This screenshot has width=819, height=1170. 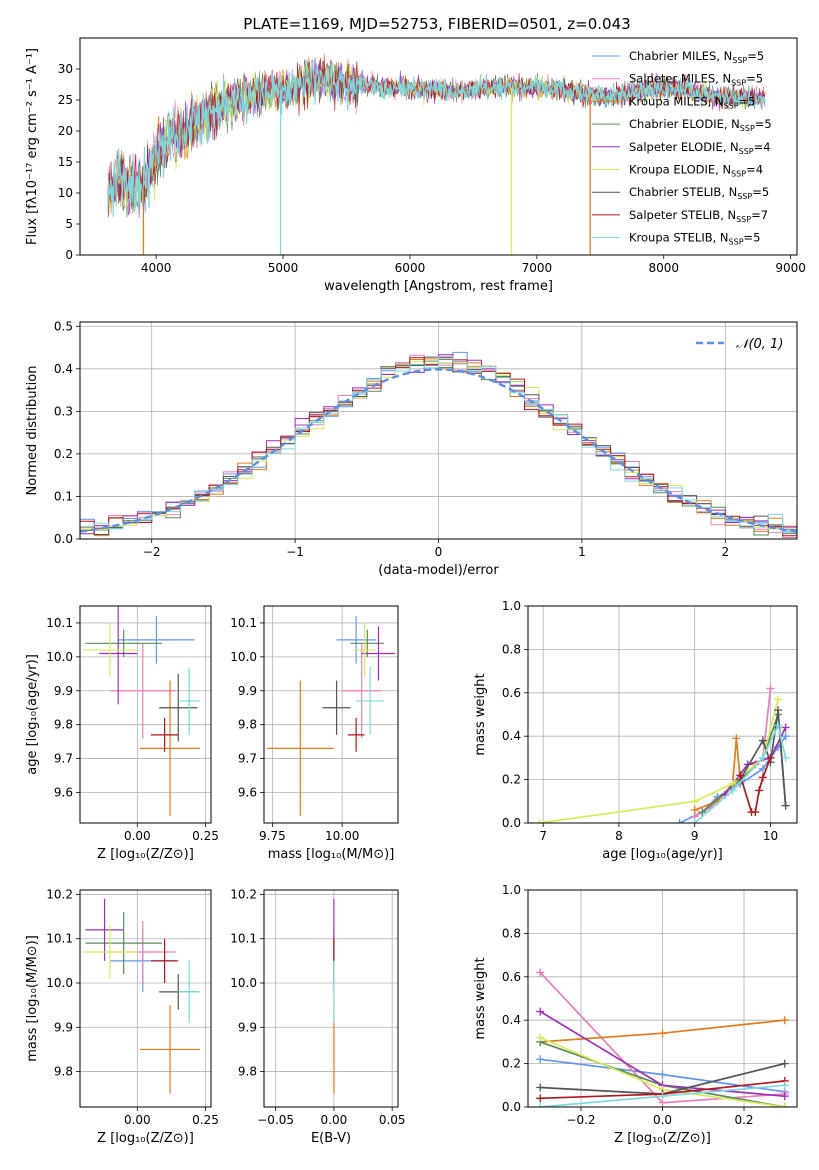 I want to click on y-axis-label: Flux [fλ10⁻¹⁷ erg cm⁻² s⁻¹ A⁻¹], so click(x=32, y=146).